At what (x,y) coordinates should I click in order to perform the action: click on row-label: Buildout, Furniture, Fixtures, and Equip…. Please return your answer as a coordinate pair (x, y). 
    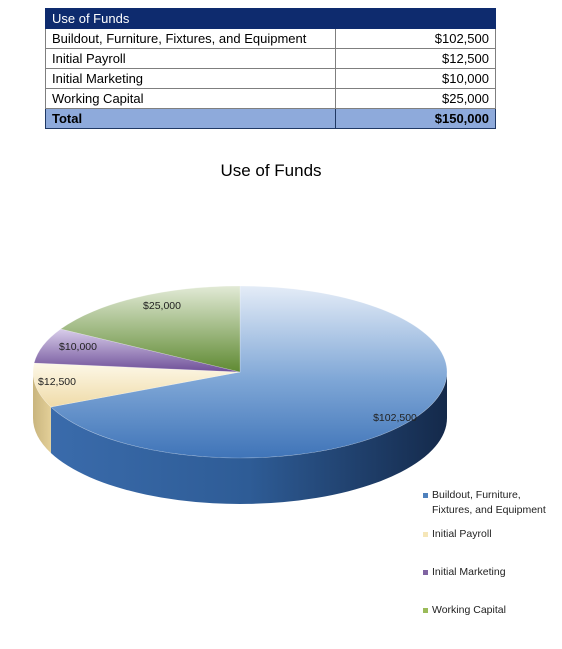
    Looking at the image, I should click on (190, 38).